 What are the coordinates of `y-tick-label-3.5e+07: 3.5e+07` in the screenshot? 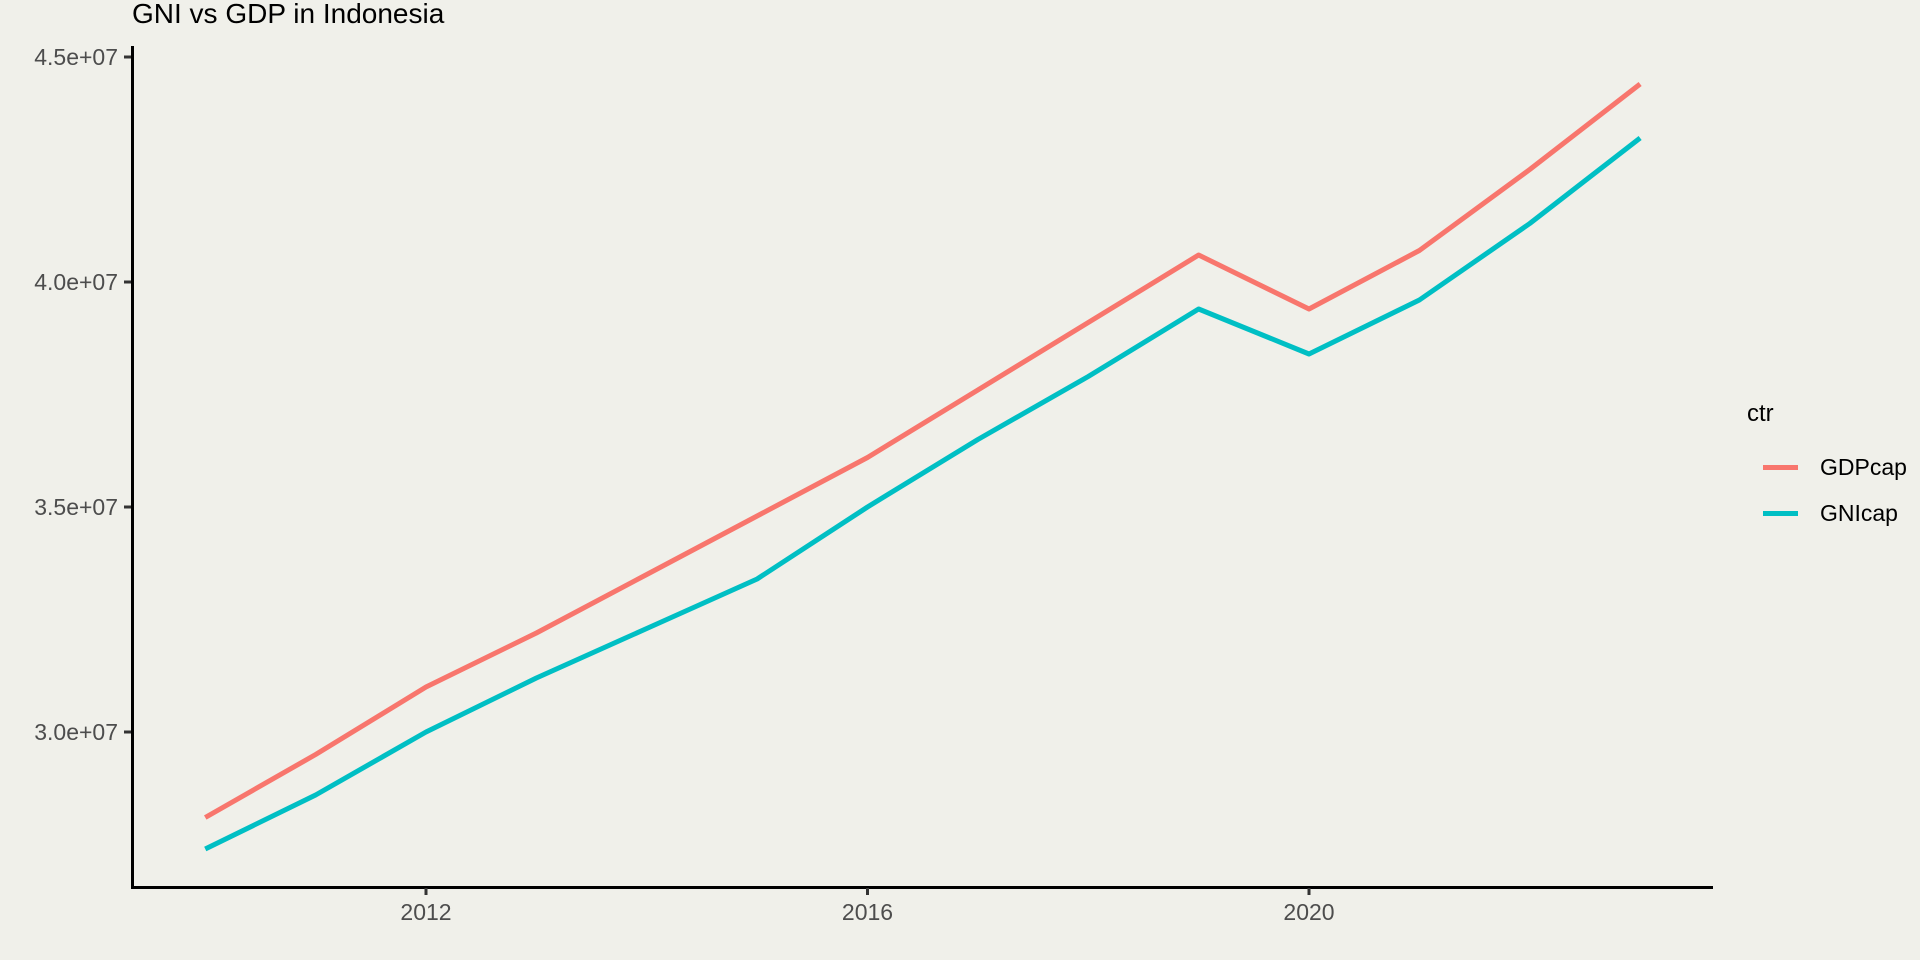 It's located at (76, 507).